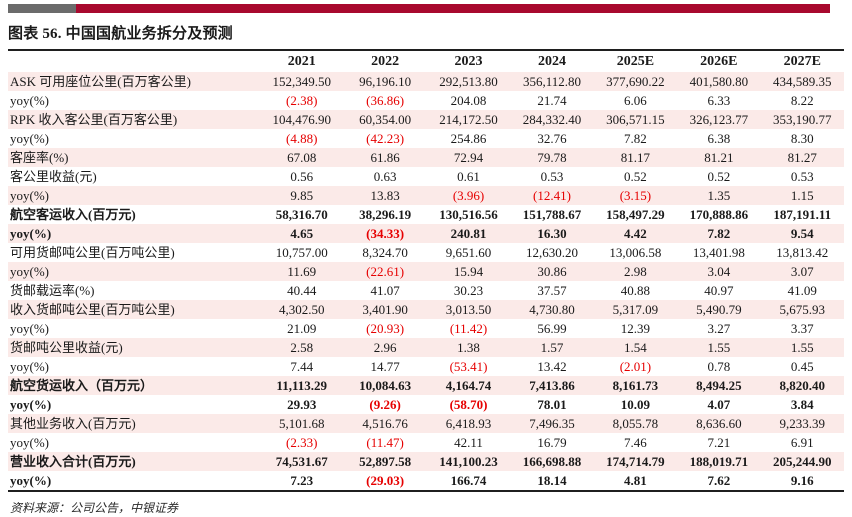  What do you see at coordinates (635, 233) in the screenshot?
I see `value-cell: 4.42` at bounding box center [635, 233].